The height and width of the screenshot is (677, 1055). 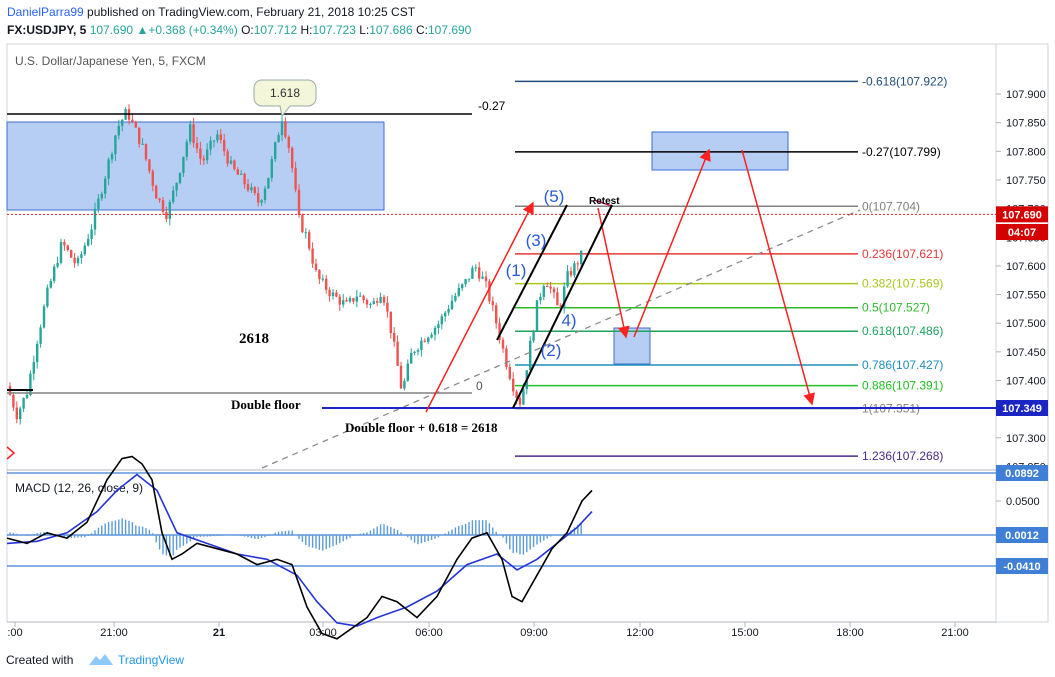 I want to click on macd-min-tag-bg, so click(x=1022, y=566).